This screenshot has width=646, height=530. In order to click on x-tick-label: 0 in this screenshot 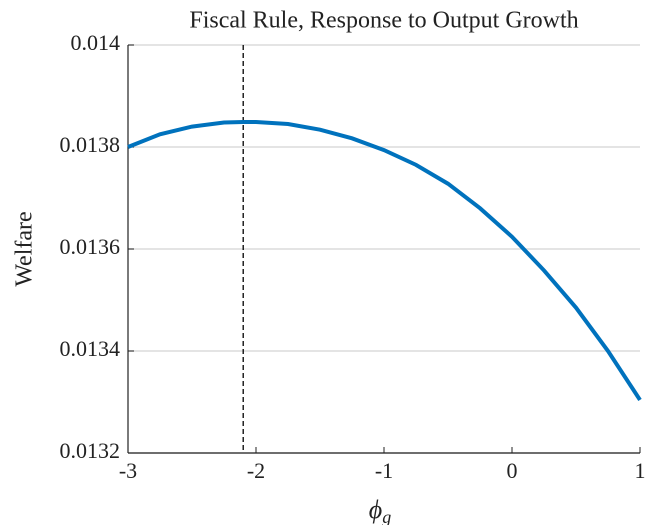, I will do `click(512, 470)`.